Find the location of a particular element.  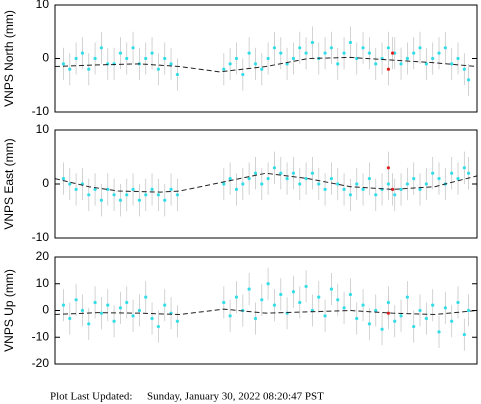

y-tick-label: 20 is located at coordinates (43, 256).